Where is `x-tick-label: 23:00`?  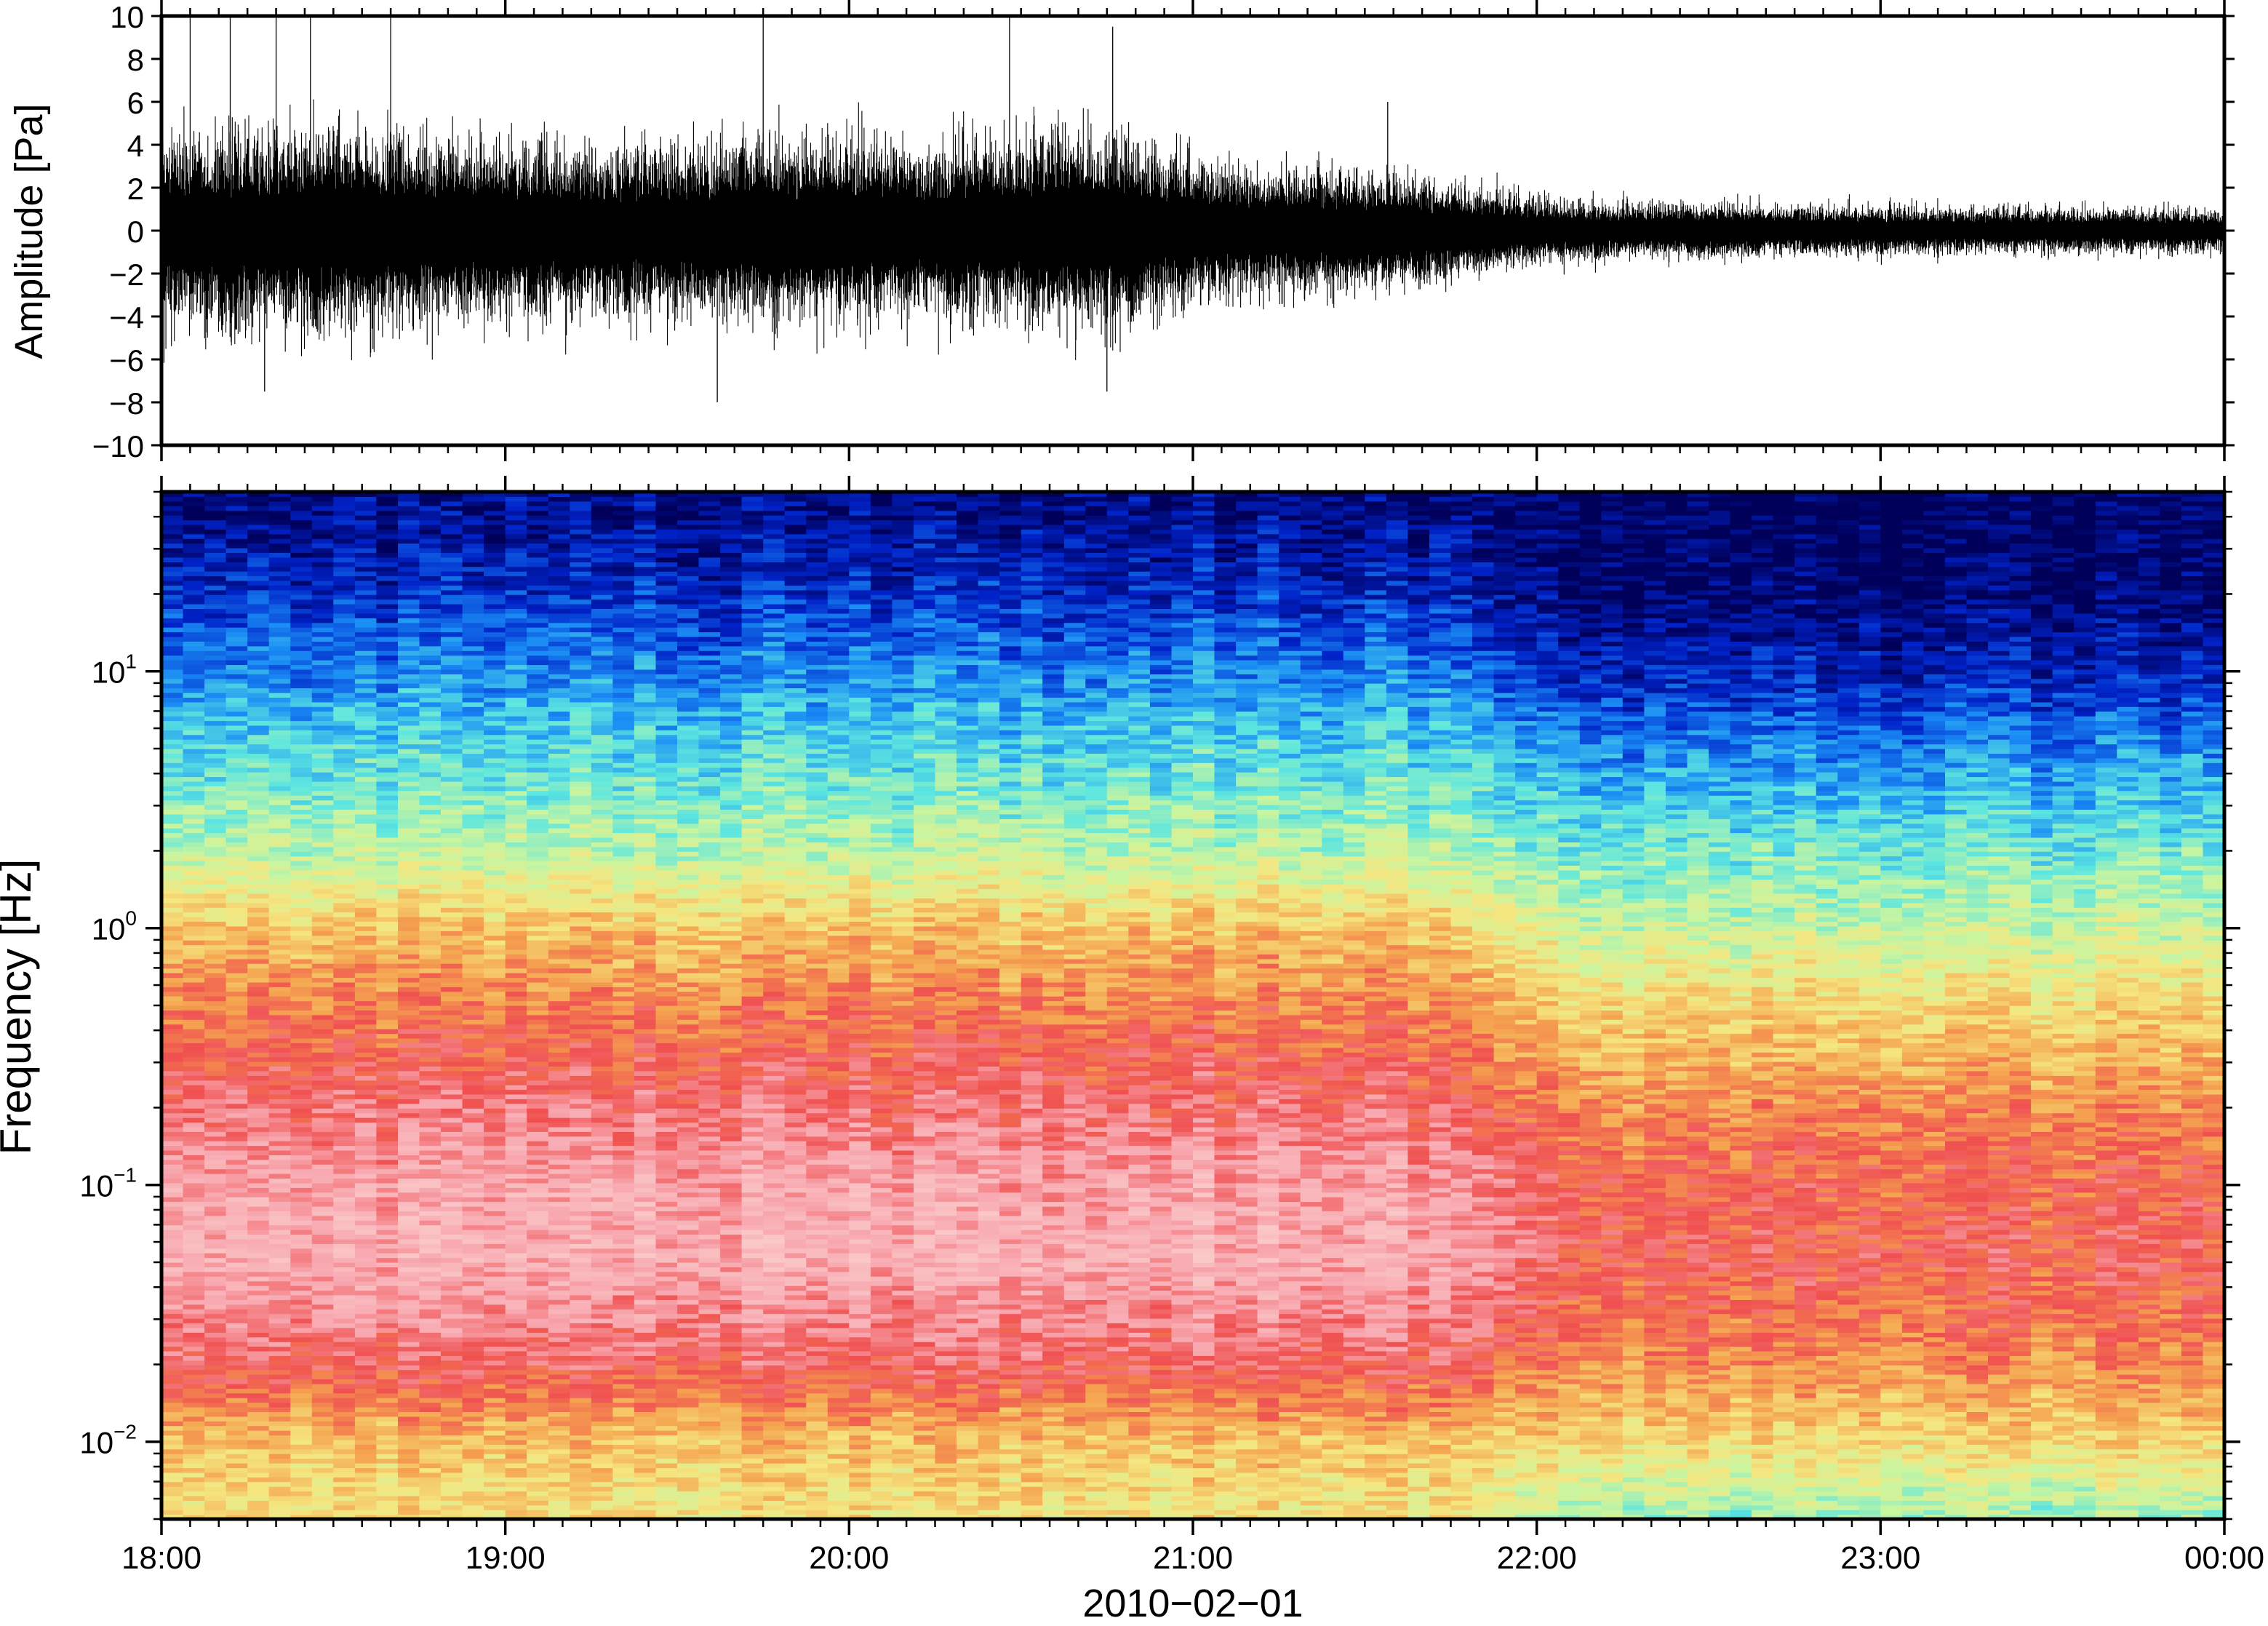 x-tick-label: 23:00 is located at coordinates (1880, 1558).